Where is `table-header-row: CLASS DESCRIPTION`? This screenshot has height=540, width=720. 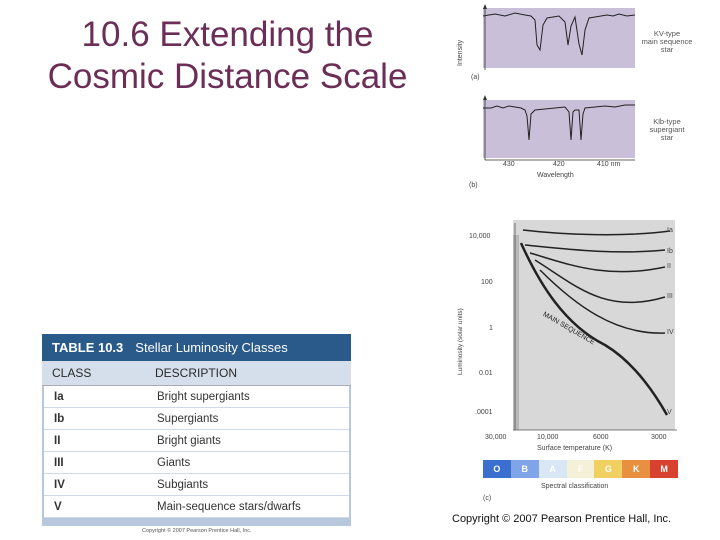
table-header-row: CLASS DESCRIPTION is located at coordinates (196, 373).